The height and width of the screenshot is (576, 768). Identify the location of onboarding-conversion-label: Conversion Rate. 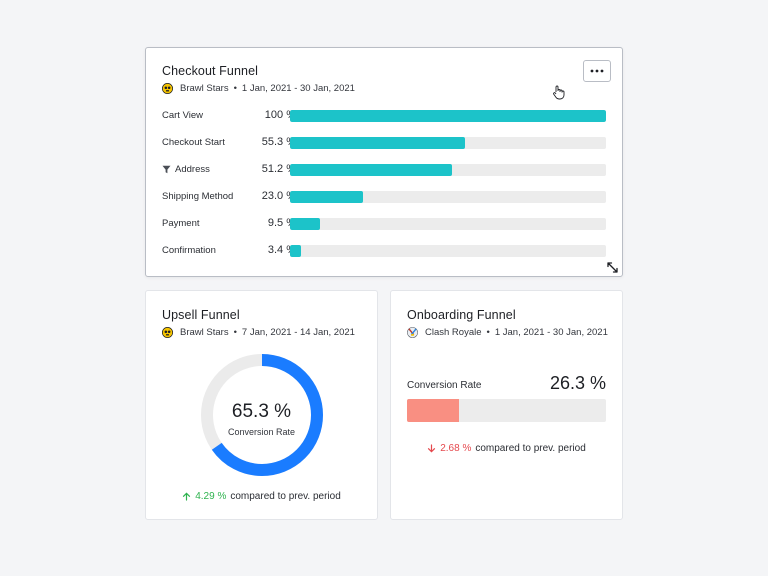
(444, 385).